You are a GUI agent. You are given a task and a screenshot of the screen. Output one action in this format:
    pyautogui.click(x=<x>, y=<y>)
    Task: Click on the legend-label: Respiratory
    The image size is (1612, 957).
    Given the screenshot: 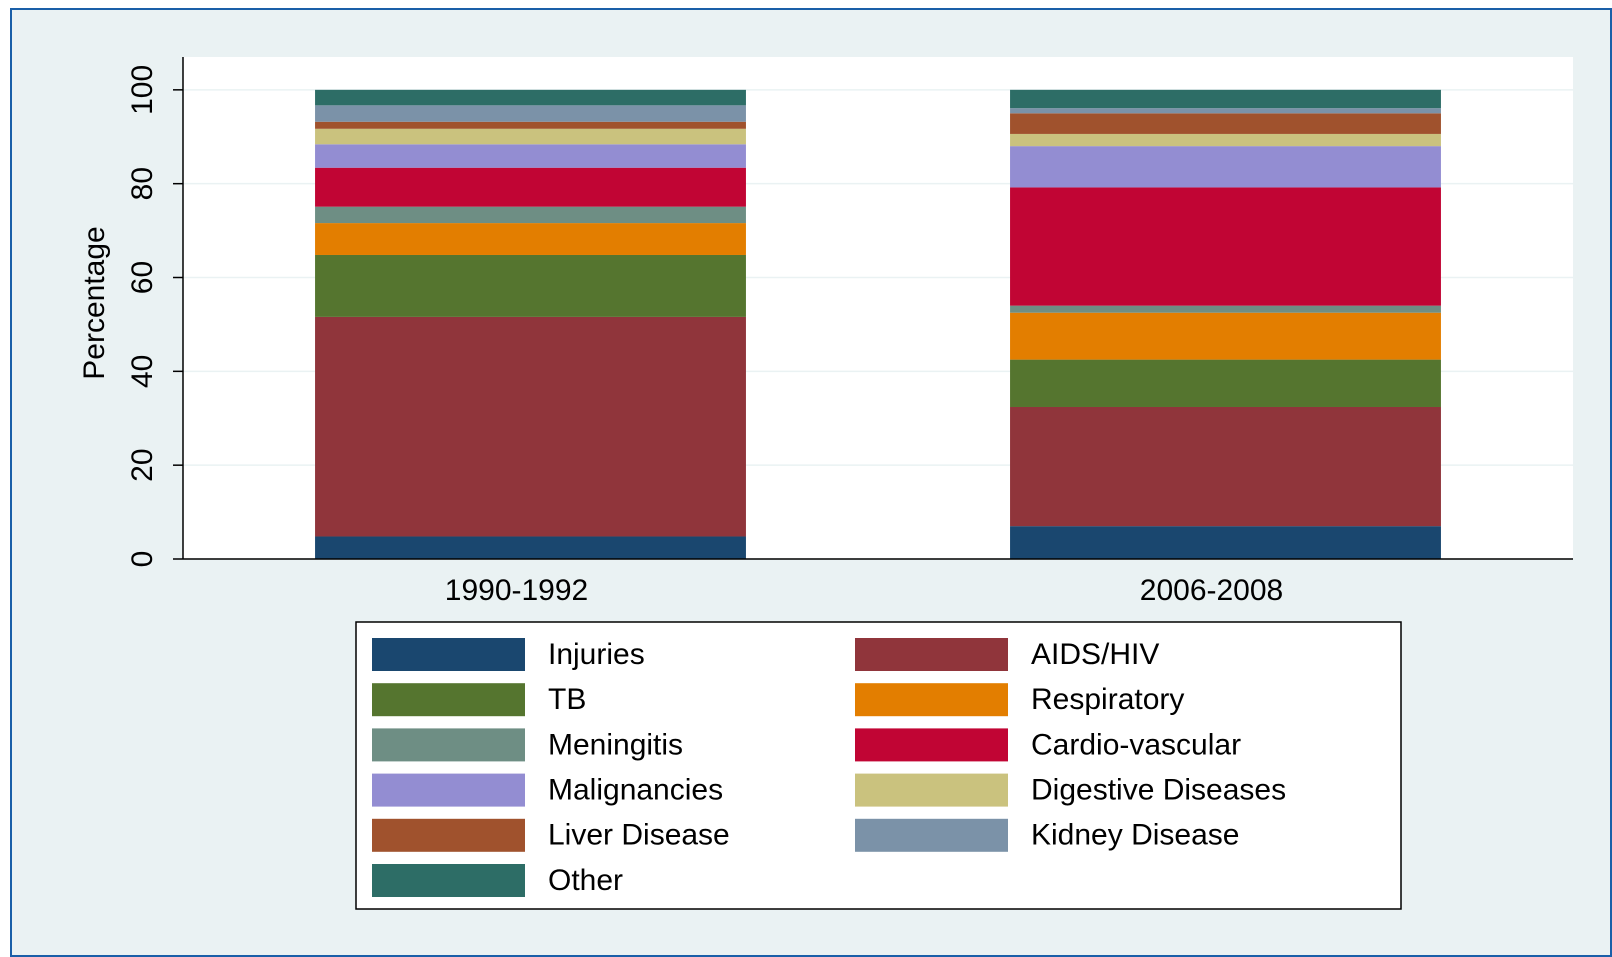 What is the action you would take?
    pyautogui.click(x=1107, y=699)
    